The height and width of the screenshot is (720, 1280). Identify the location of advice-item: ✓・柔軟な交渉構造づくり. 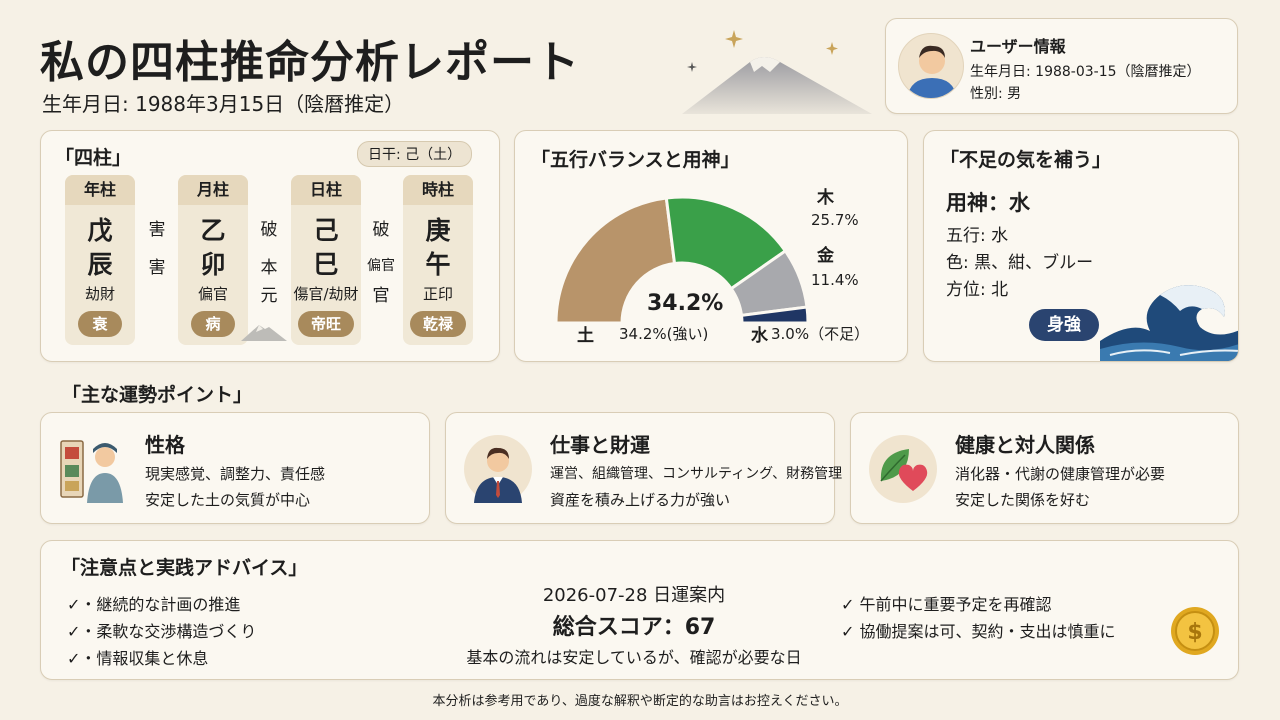
(162, 631).